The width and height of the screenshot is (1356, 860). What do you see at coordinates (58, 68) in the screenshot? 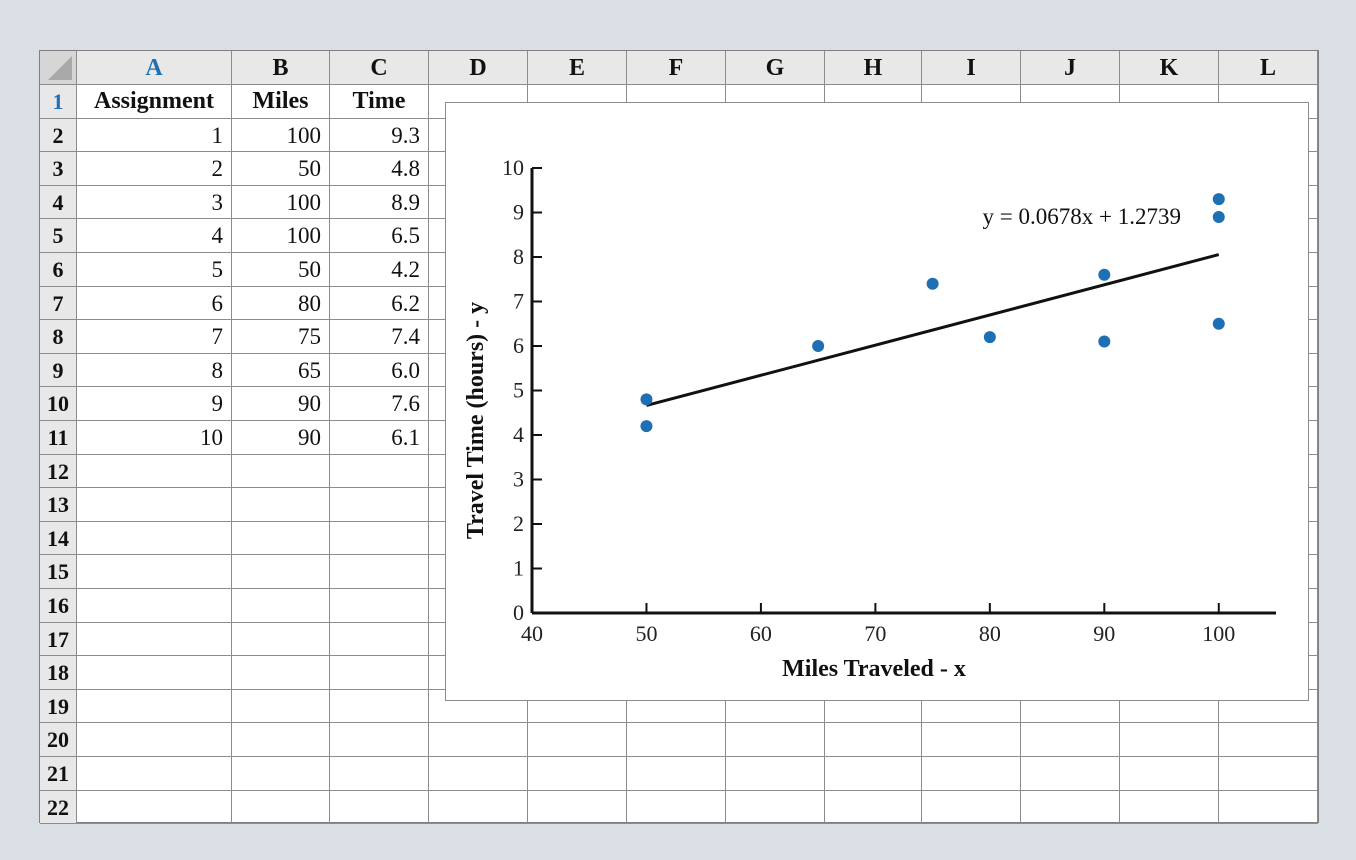
I see `select-all-corner` at bounding box center [58, 68].